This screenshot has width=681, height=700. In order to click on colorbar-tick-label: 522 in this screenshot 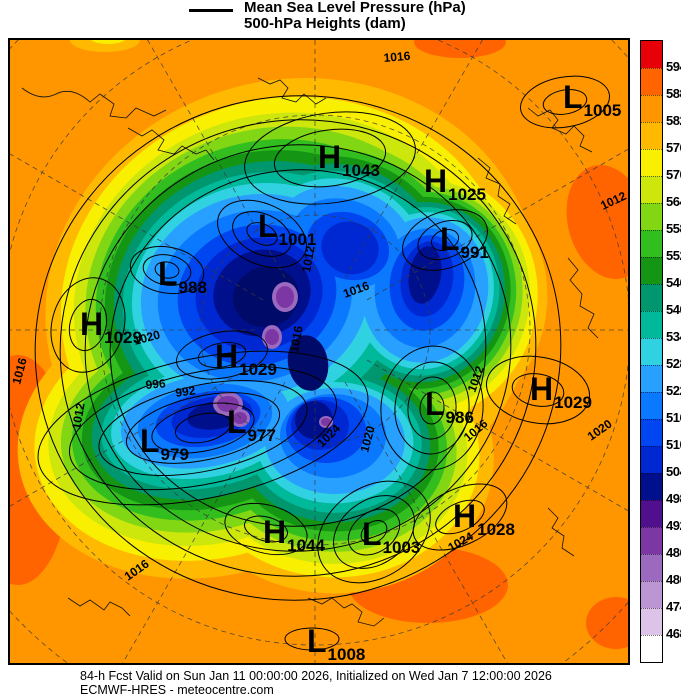, I will do `click(673, 390)`.